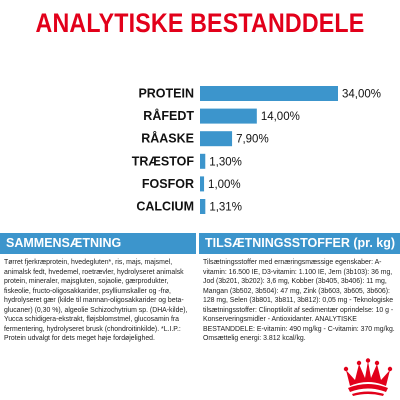  I want to click on bar-calcium, so click(203, 206).